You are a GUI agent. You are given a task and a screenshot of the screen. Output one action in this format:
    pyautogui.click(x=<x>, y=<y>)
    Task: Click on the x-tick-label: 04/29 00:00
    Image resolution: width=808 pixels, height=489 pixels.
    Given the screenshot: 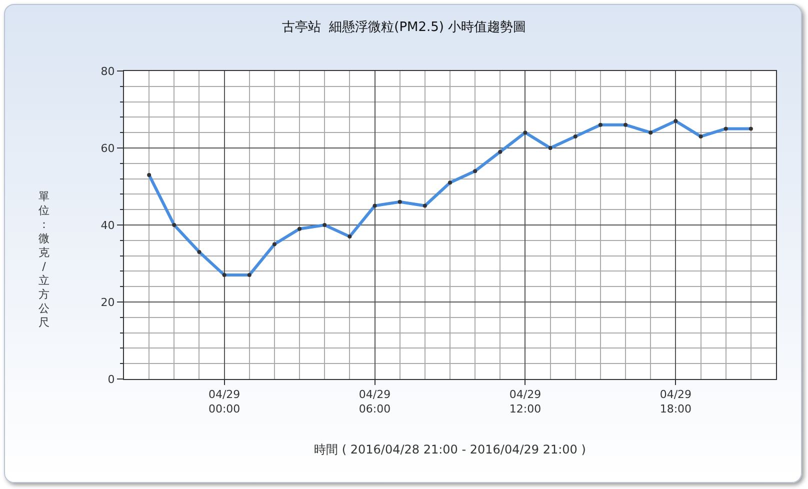 What is the action you would take?
    pyautogui.click(x=224, y=402)
    